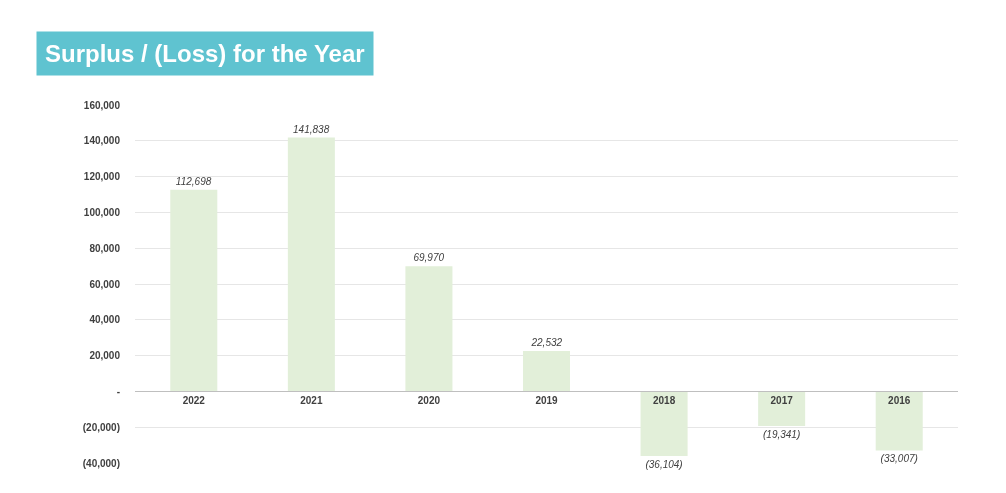 The height and width of the screenshot is (493, 1006). I want to click on y-tick-label: 160,000, so click(102, 105).